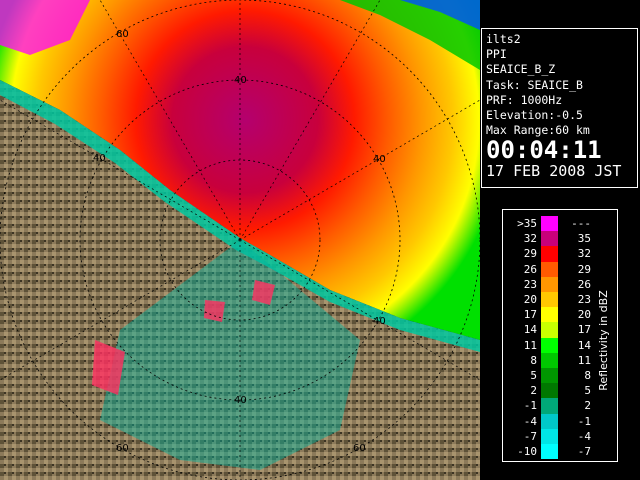 This screenshot has width=640, height=480. Describe the element at coordinates (530, 269) in the screenshot. I see `legend-row-low-value: 26` at that location.